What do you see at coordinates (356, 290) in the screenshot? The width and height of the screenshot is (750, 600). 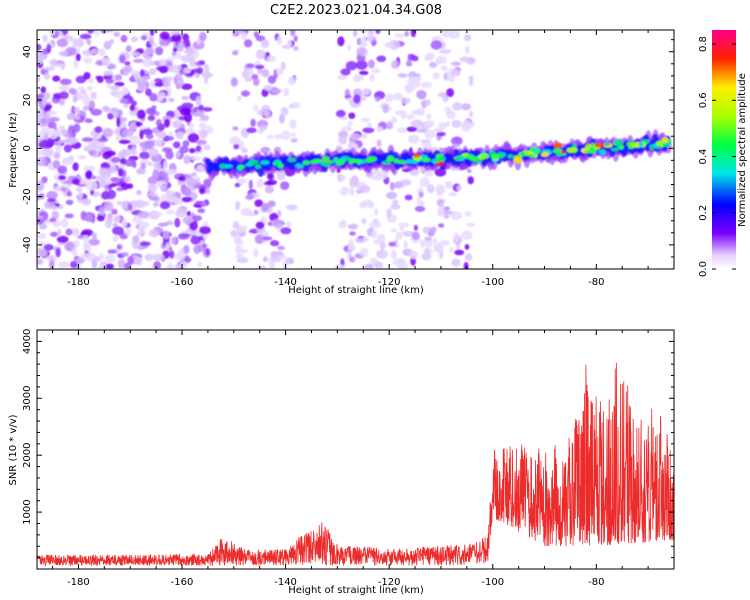 I see `heatmap-x-label: Height of straight line (km)` at bounding box center [356, 290].